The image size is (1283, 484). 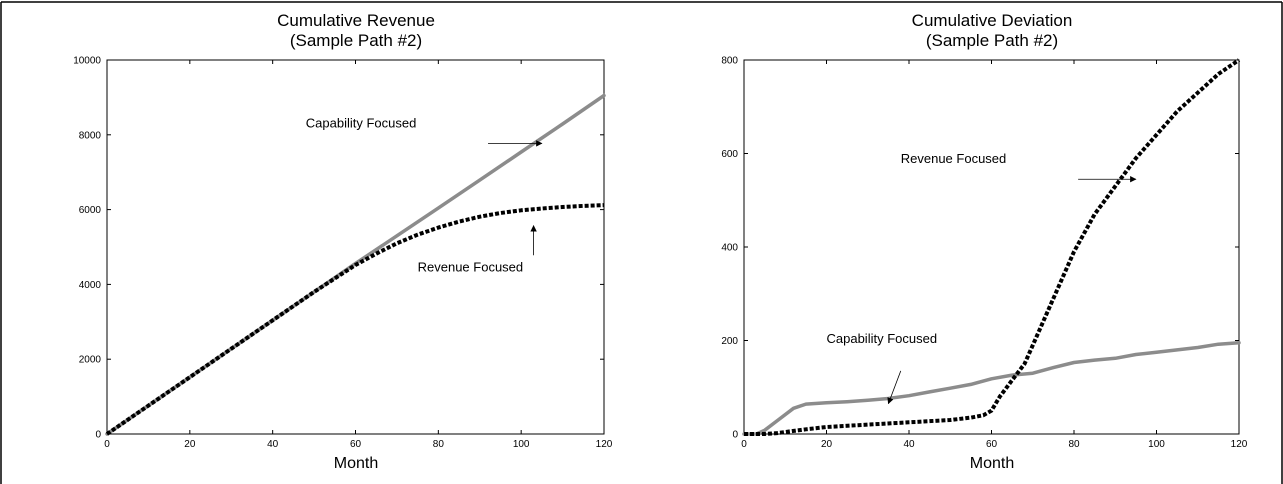 I want to click on y-tick-label: 4000, so click(x=90, y=285).